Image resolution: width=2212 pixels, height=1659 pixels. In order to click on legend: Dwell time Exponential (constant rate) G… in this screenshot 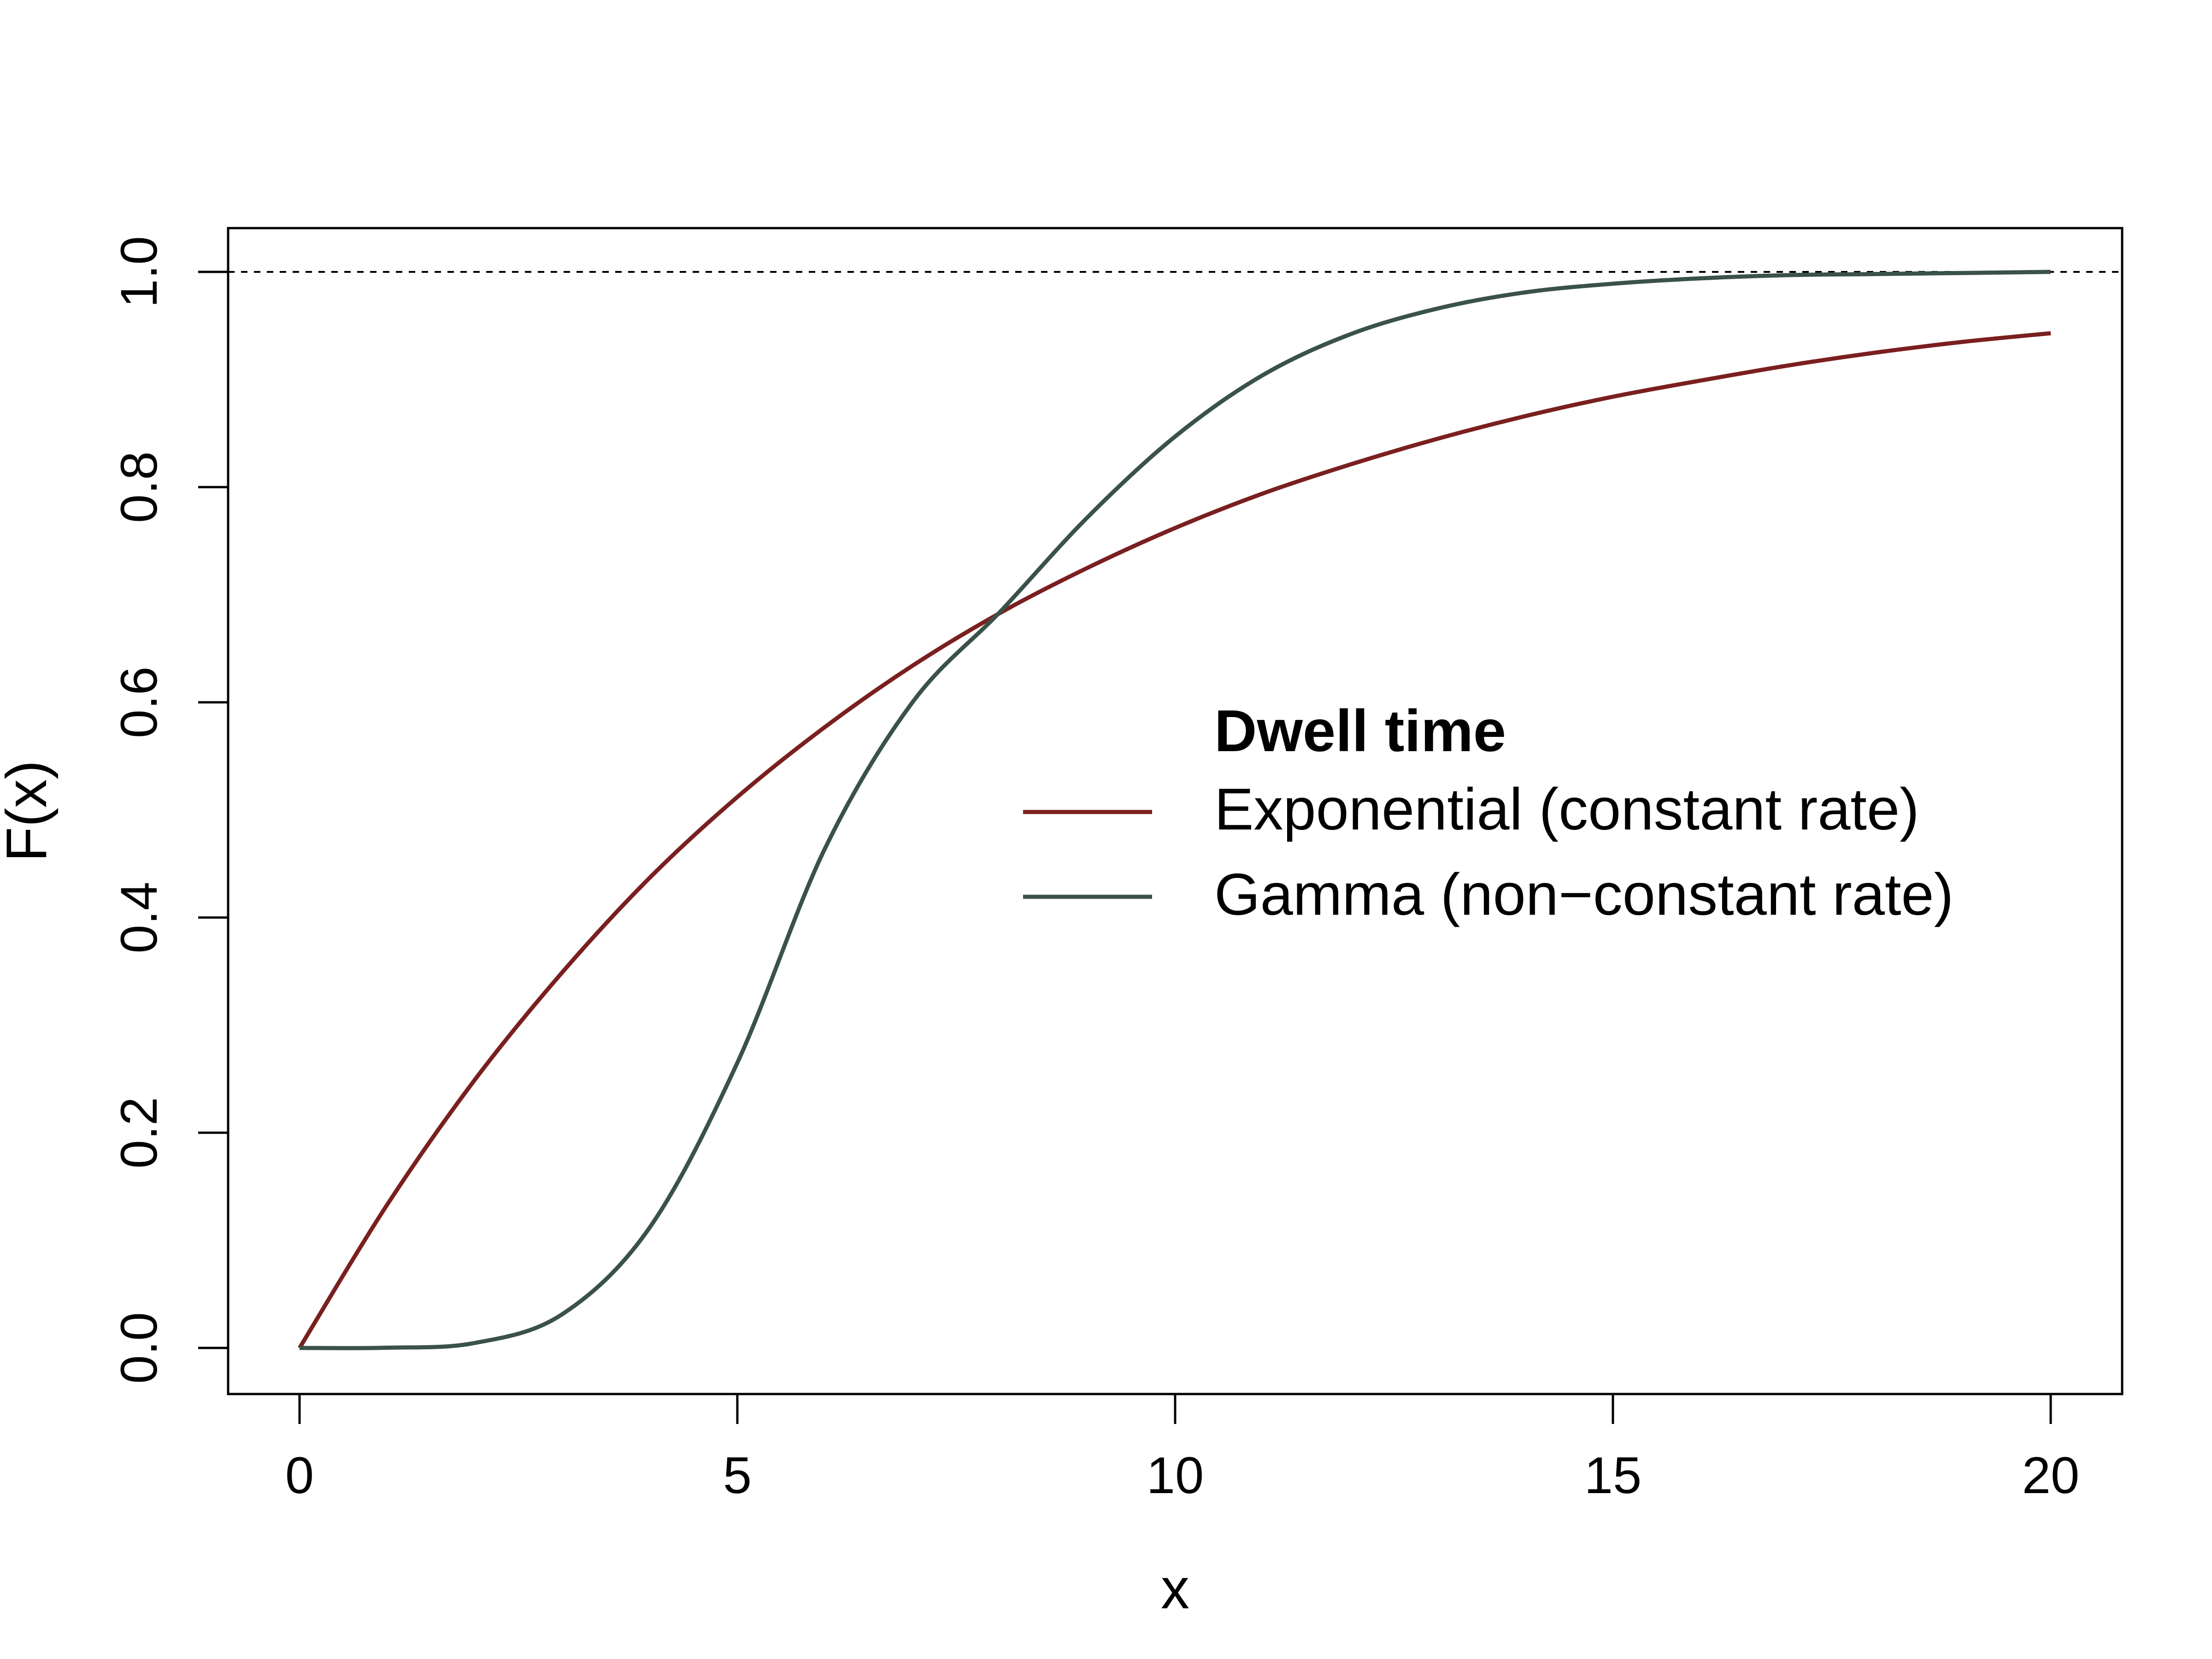, I will do `click(1488, 813)`.